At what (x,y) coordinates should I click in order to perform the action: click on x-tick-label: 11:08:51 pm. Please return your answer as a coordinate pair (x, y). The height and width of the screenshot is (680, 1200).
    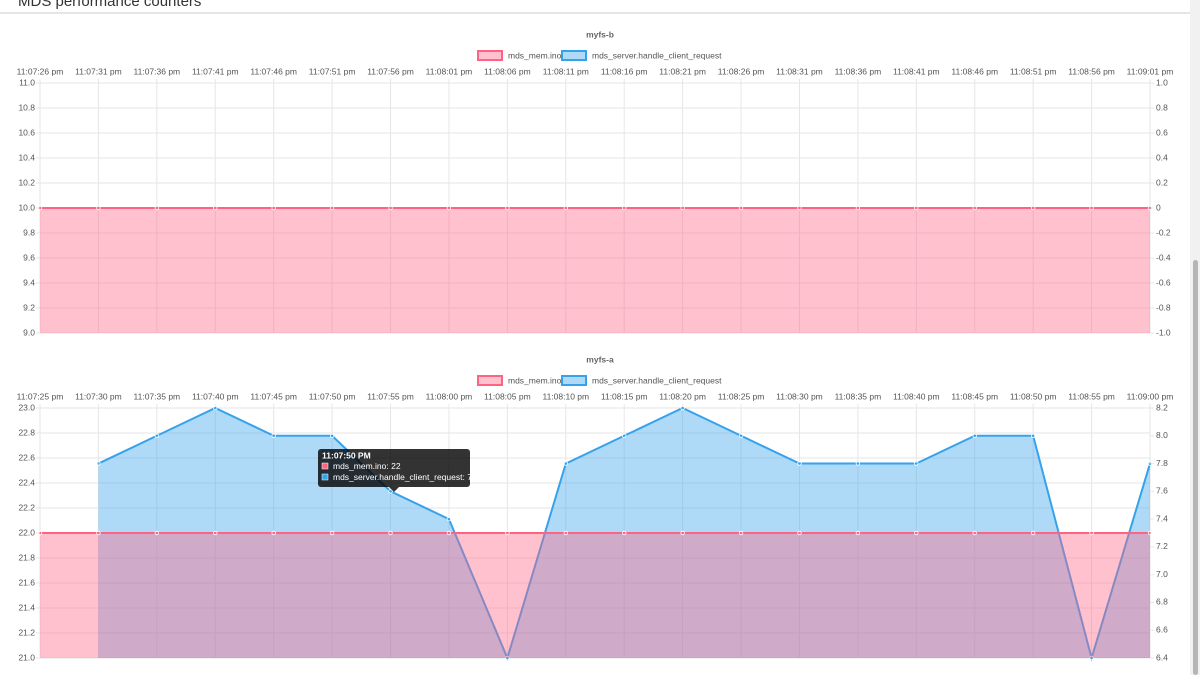
    Looking at the image, I should click on (1033, 71).